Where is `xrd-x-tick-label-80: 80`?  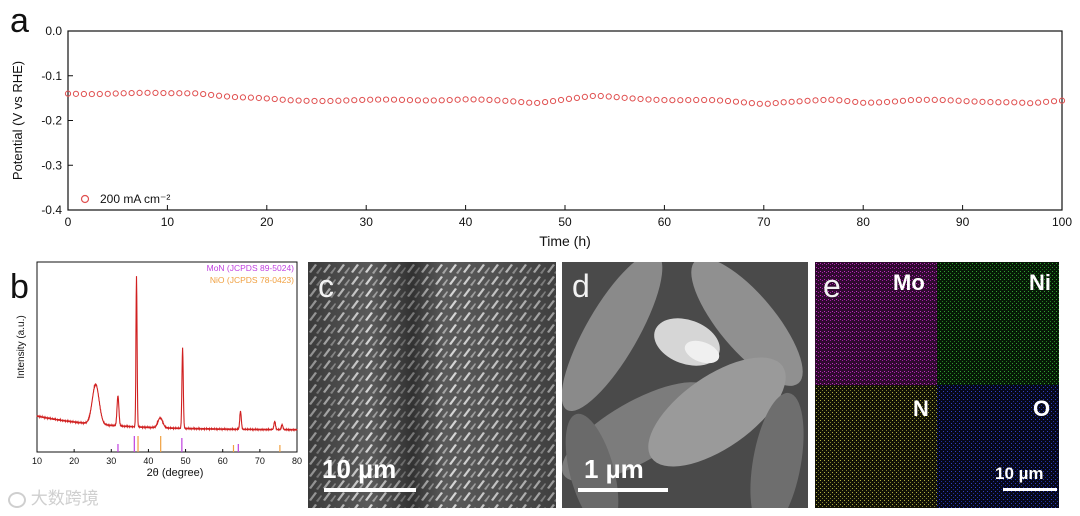 xrd-x-tick-label-80: 80 is located at coordinates (297, 461).